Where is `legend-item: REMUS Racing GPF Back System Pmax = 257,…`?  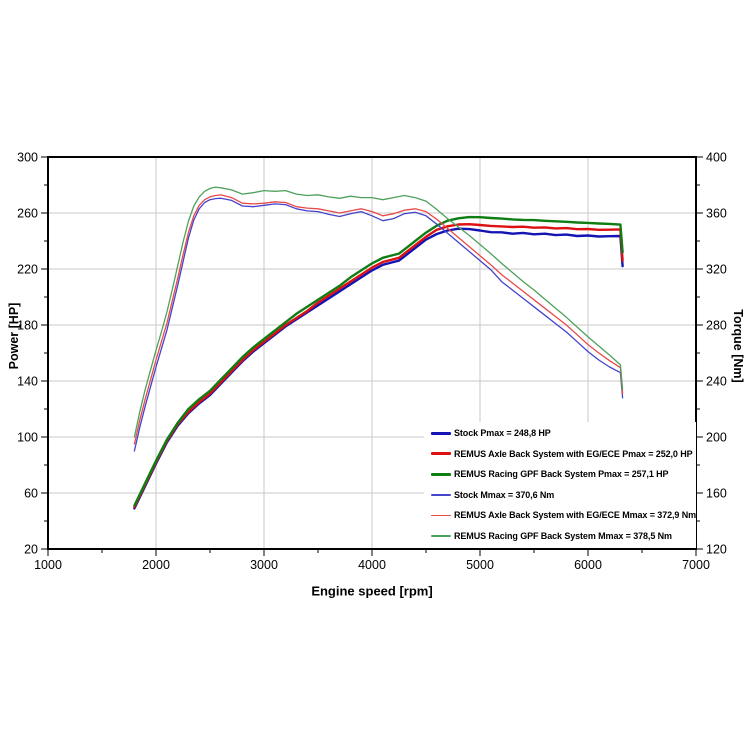
legend-item: REMUS Racing GPF Back System Pmax = 257,… is located at coordinates (560, 474).